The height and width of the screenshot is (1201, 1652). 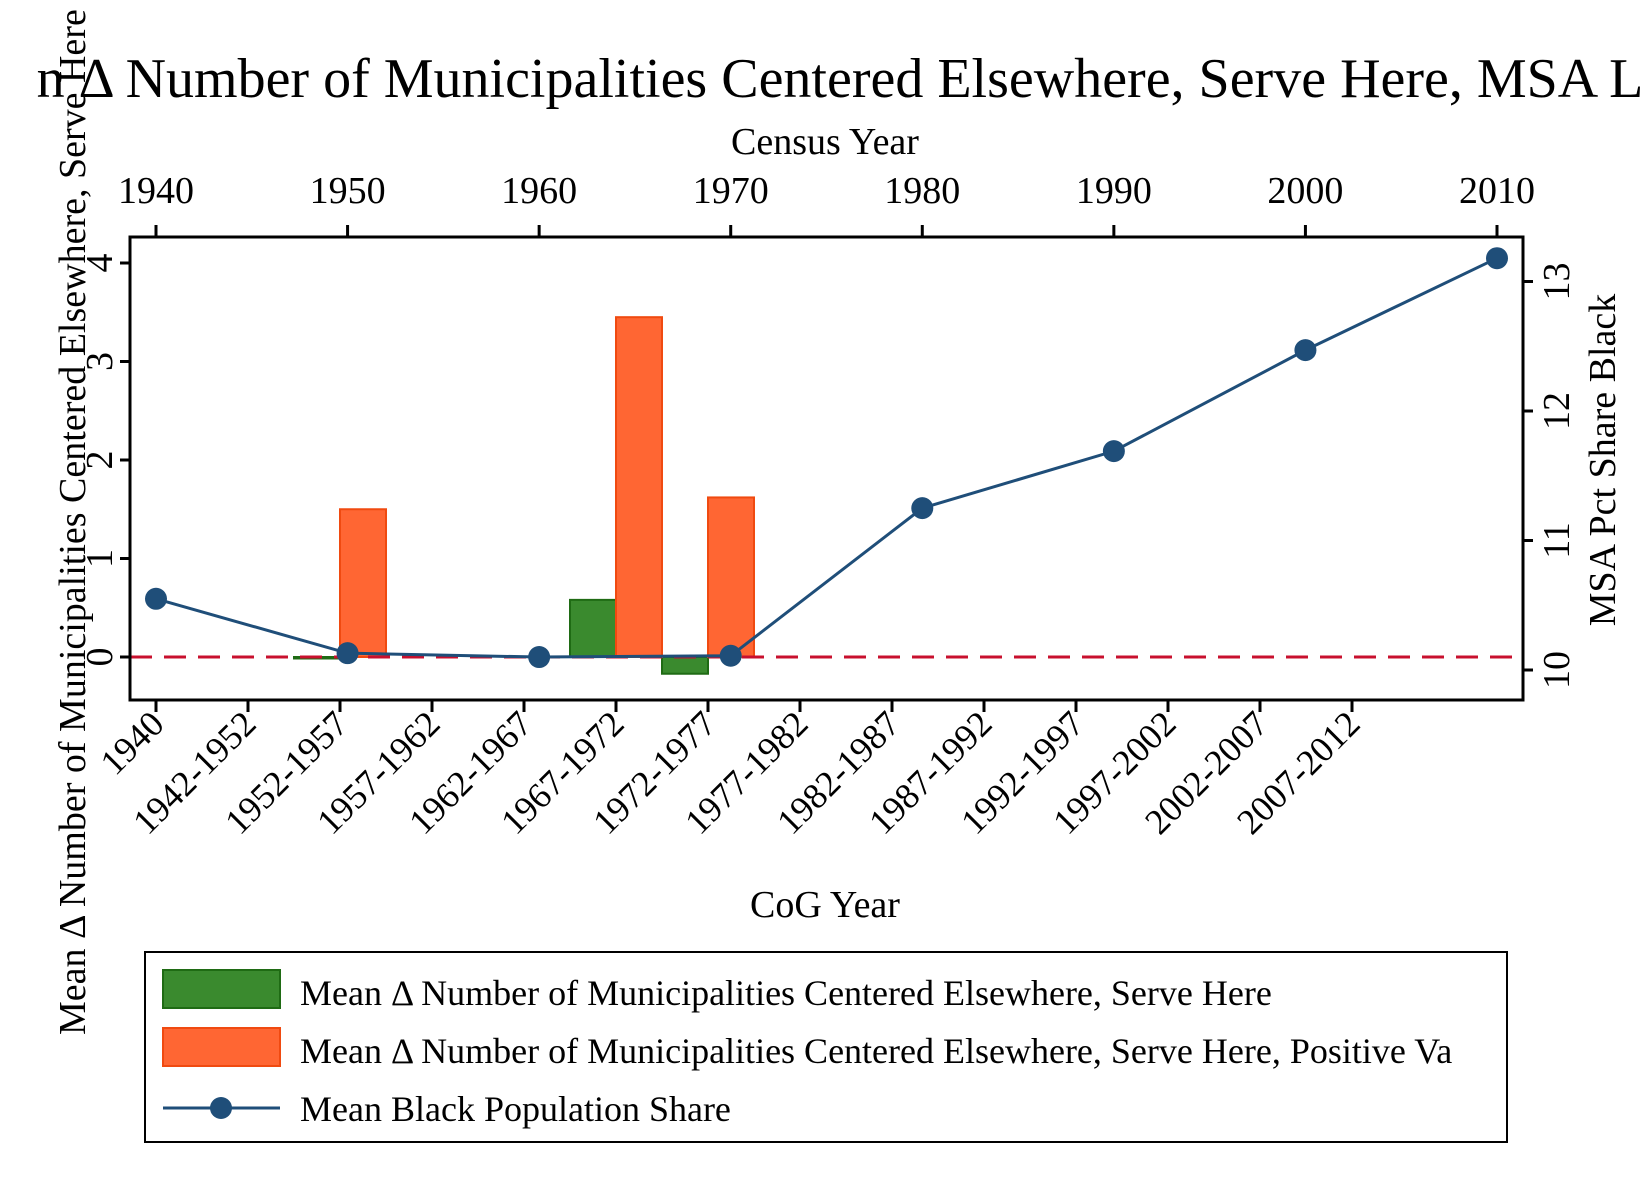 I want to click on top-axis-label: Census Year, so click(x=825, y=142).